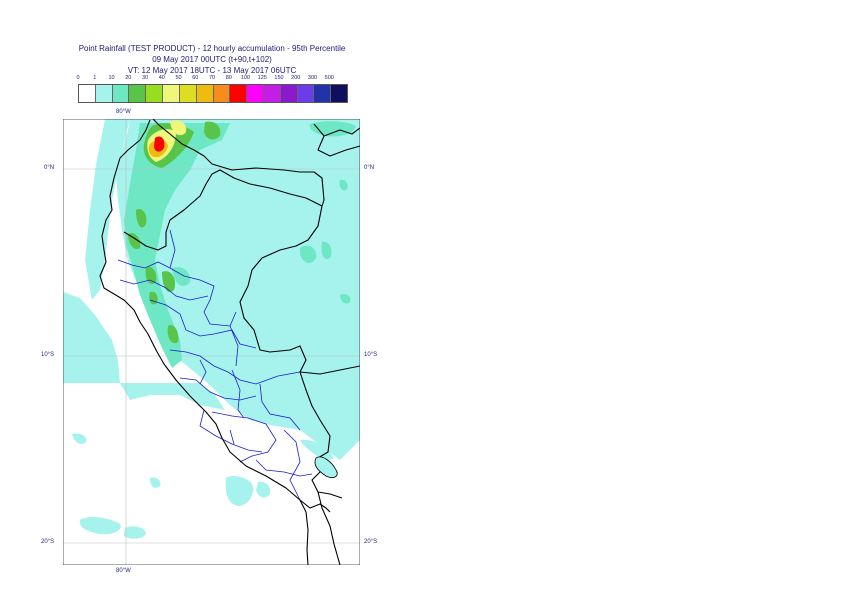  What do you see at coordinates (371, 542) in the screenshot?
I see `latitude-label-right-20s: 20°S` at bounding box center [371, 542].